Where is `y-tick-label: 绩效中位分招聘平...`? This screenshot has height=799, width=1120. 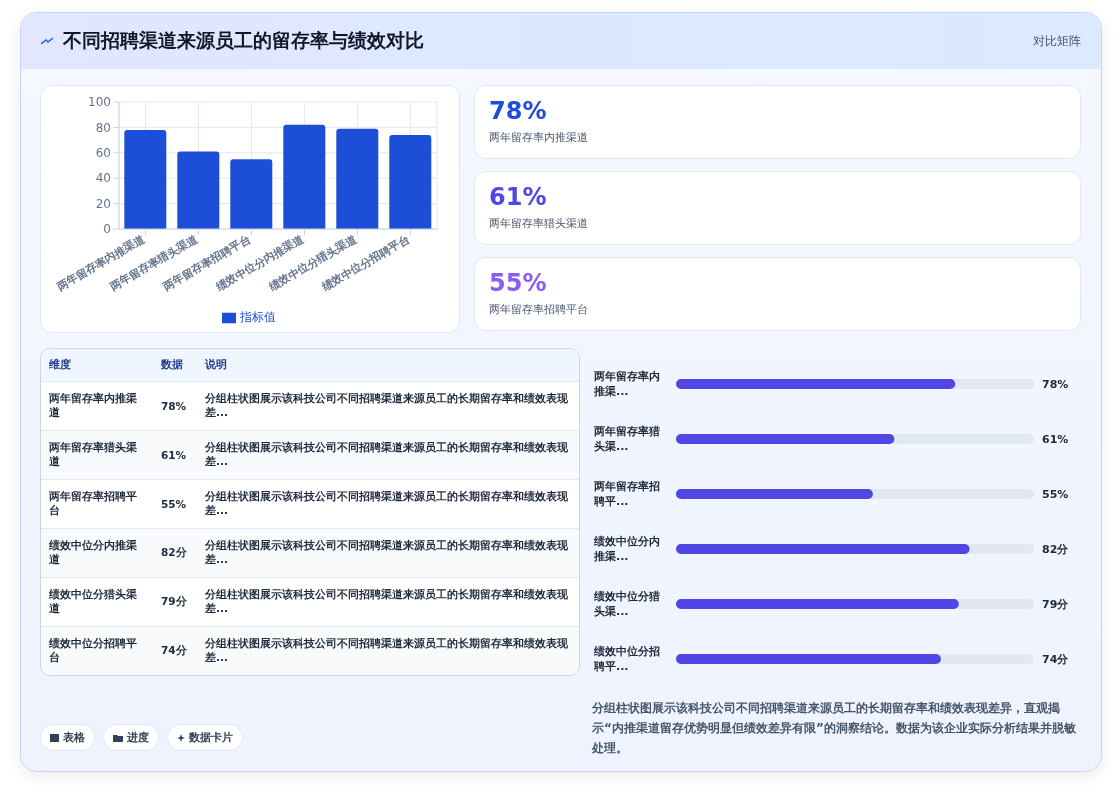
y-tick-label: 绩效中位分招聘平... is located at coordinates (626, 658).